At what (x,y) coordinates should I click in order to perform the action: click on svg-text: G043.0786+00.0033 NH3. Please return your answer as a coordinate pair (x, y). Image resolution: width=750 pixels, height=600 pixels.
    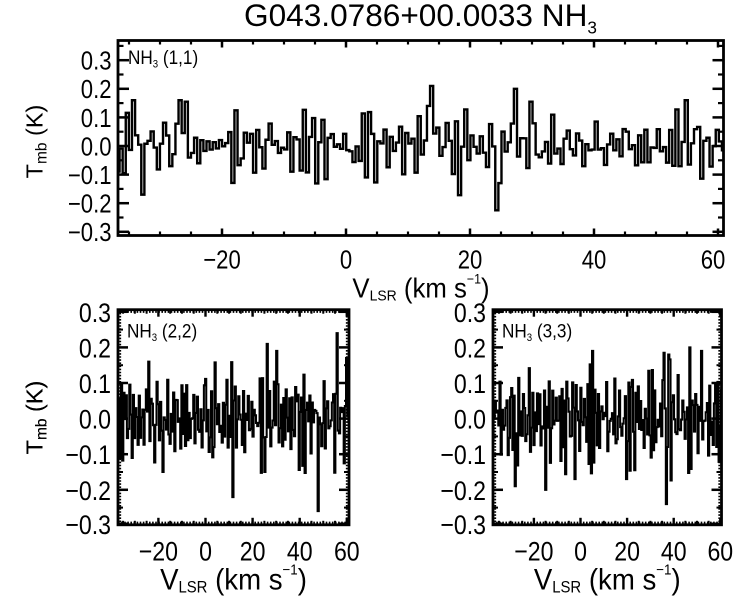
    Looking at the image, I should click on (420, 19).